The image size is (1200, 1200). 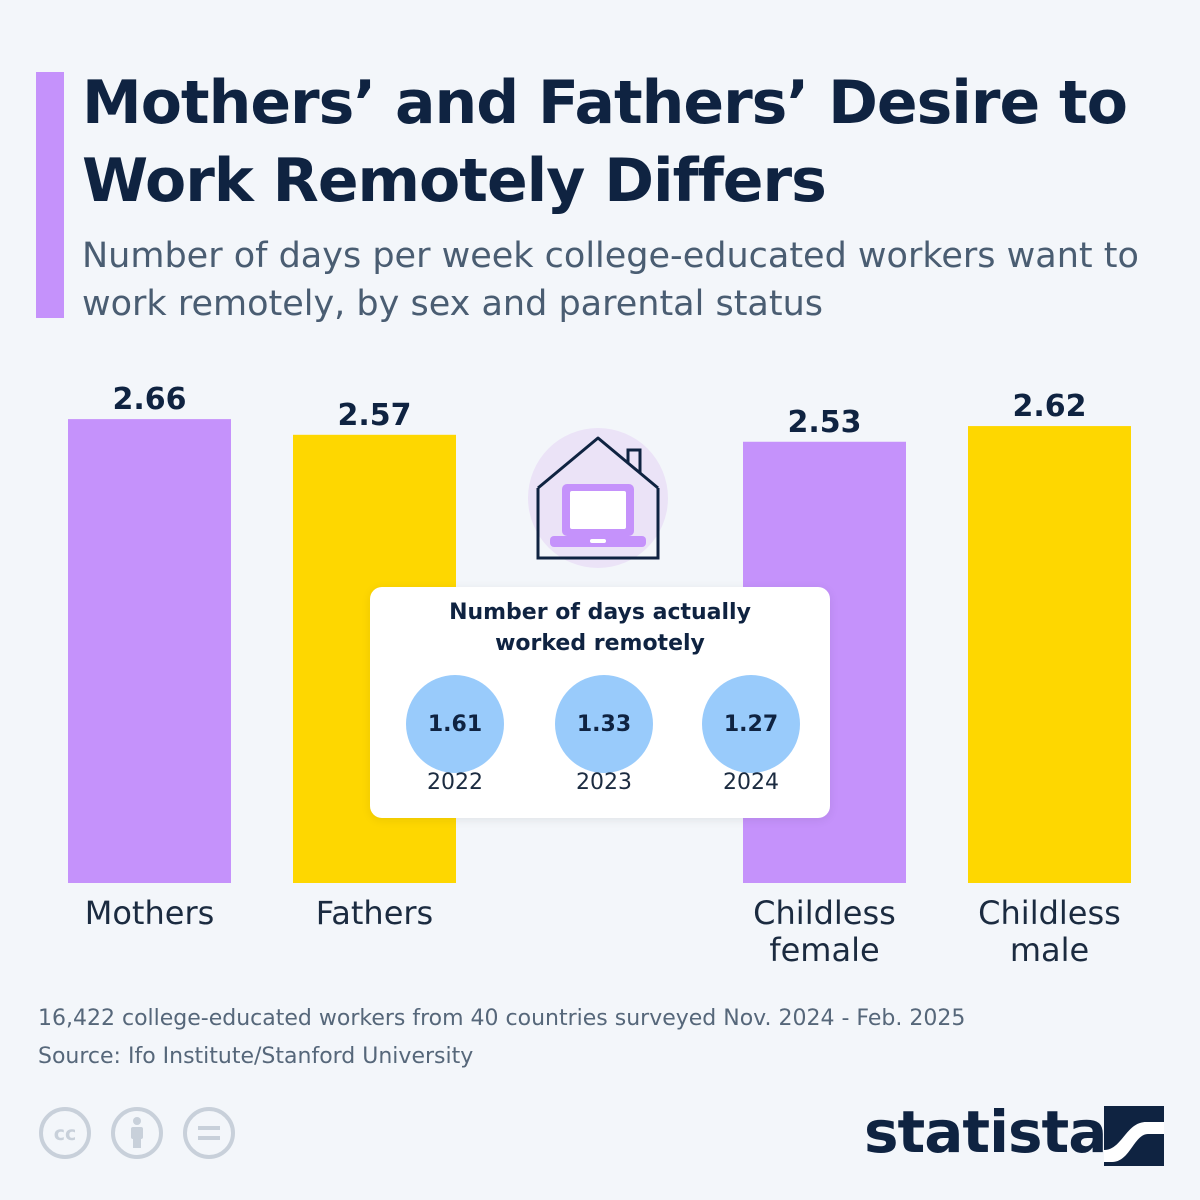 What do you see at coordinates (455, 782) in the screenshot?
I see `year-2022-label: 2022` at bounding box center [455, 782].